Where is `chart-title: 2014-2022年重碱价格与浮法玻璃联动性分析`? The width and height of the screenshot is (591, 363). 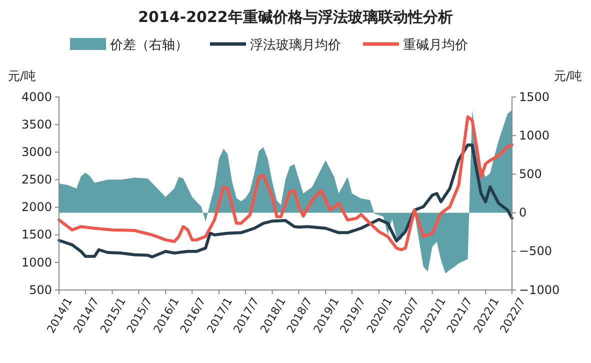 chart-title: 2014-2022年重碱价格与浮法玻璃联动性分析 is located at coordinates (295, 17).